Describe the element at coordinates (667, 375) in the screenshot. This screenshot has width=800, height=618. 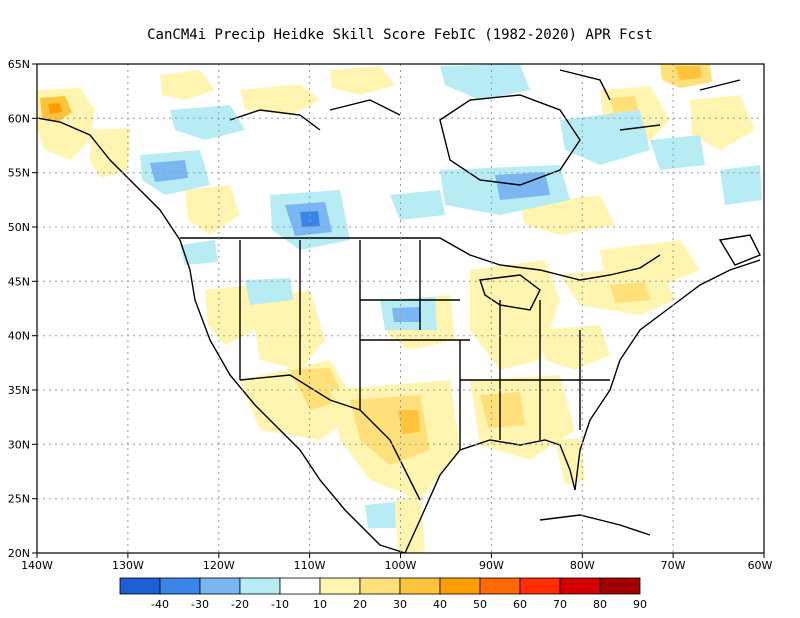
I see `coastline-atlantic` at that location.